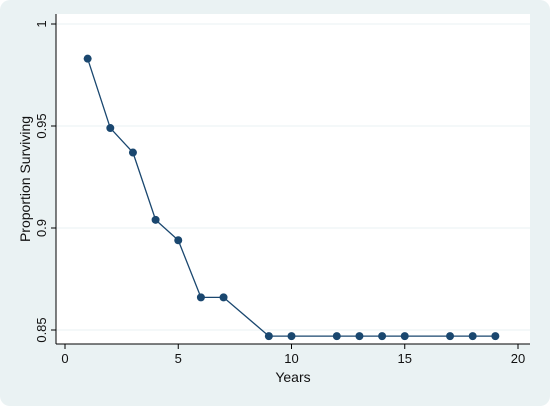 This screenshot has width=550, height=406. I want to click on x-tick-label-1: 5, so click(178, 358).